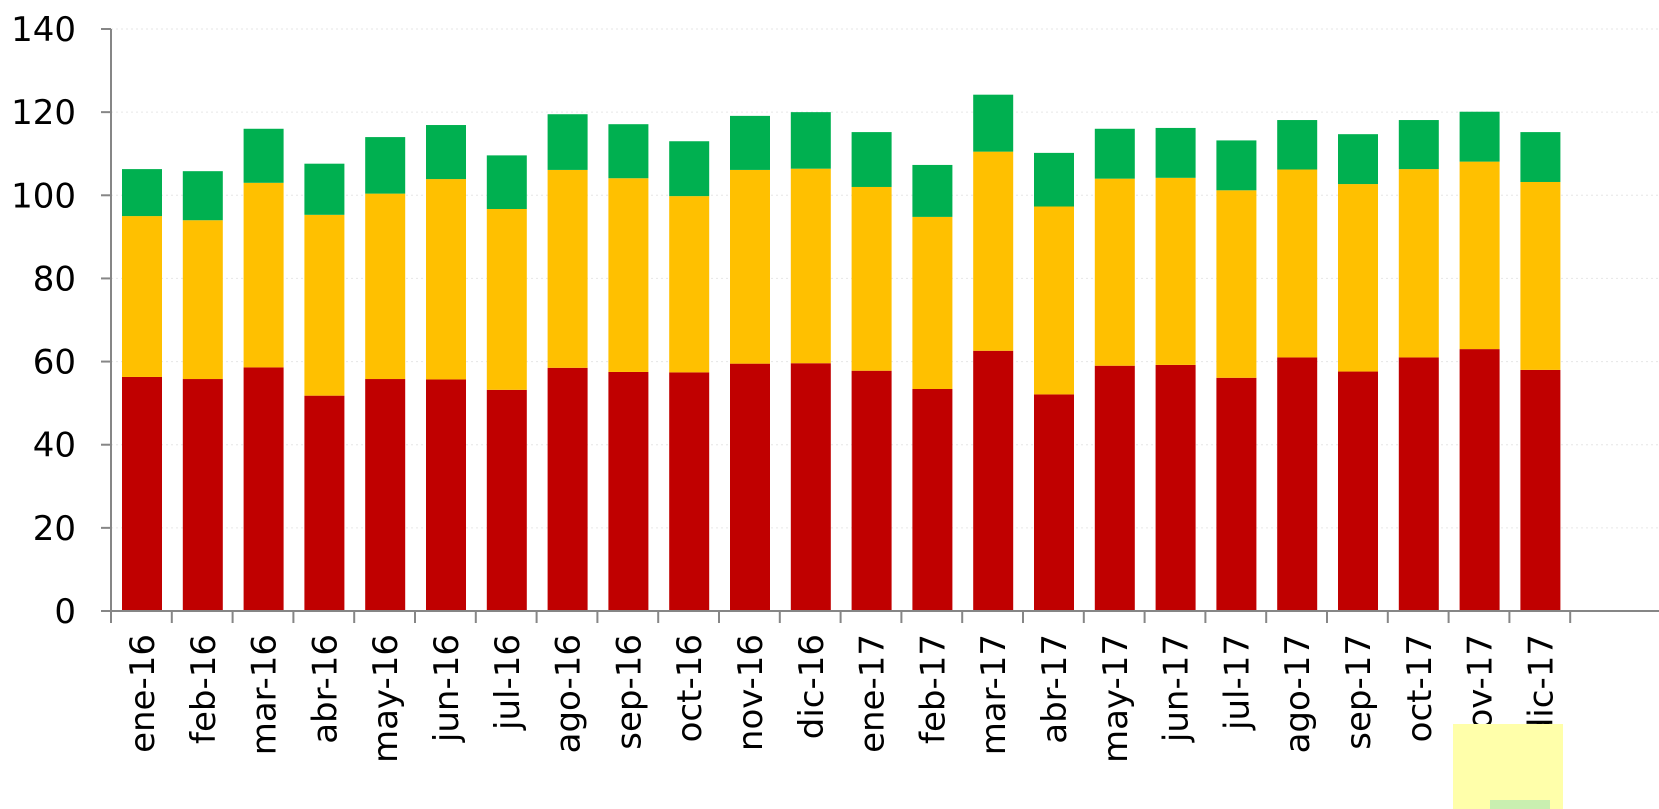 The image size is (1659, 809). What do you see at coordinates (690, 688) in the screenshot?
I see `x-tick-label: oct-16` at bounding box center [690, 688].